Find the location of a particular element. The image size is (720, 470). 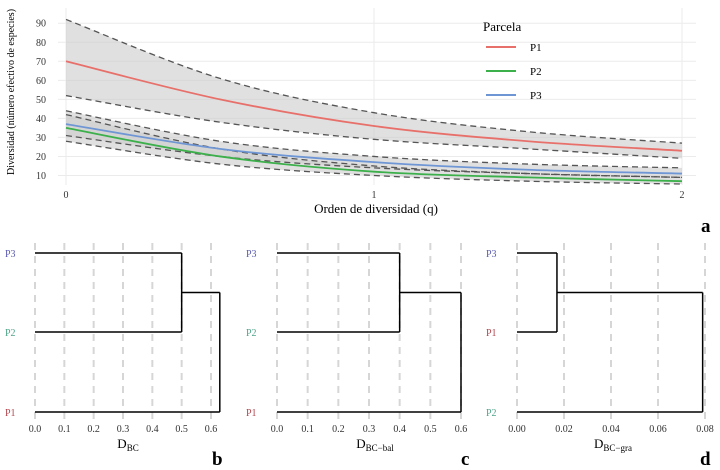

panel-a-x-ticks: 0 1 2 is located at coordinates (374, 195).